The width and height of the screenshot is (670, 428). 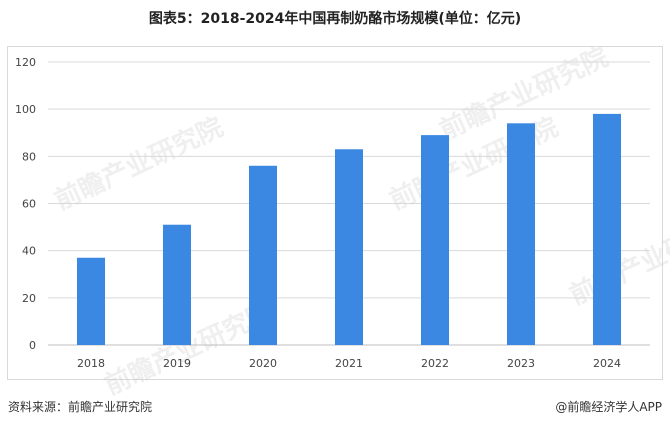 I want to click on x-tick-label: 2021, so click(x=349, y=363).